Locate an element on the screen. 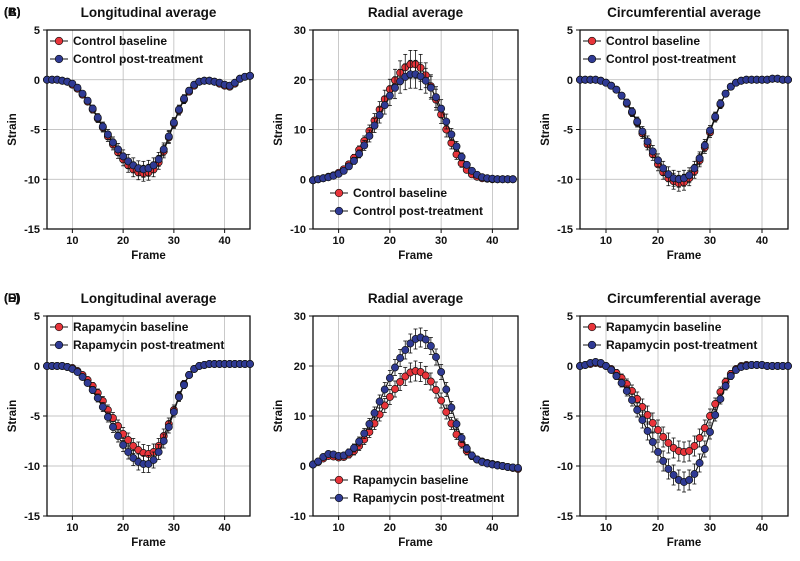  y-tick-label: -10 is located at coordinates (565, 467).